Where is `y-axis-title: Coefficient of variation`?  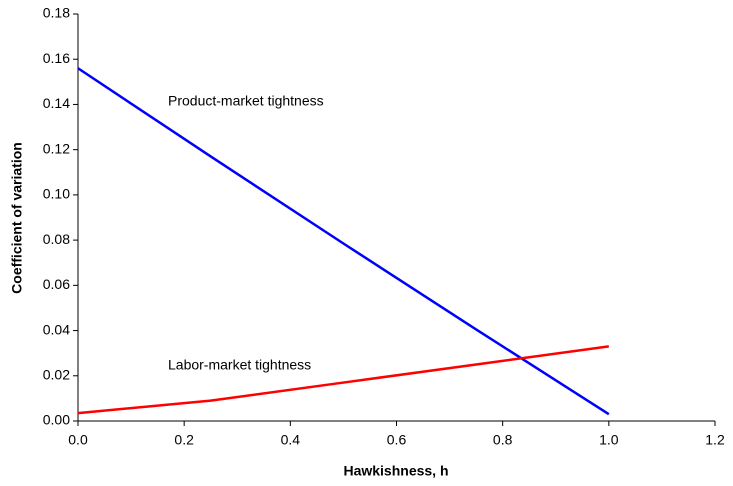 y-axis-title: Coefficient of variation is located at coordinates (17, 218).